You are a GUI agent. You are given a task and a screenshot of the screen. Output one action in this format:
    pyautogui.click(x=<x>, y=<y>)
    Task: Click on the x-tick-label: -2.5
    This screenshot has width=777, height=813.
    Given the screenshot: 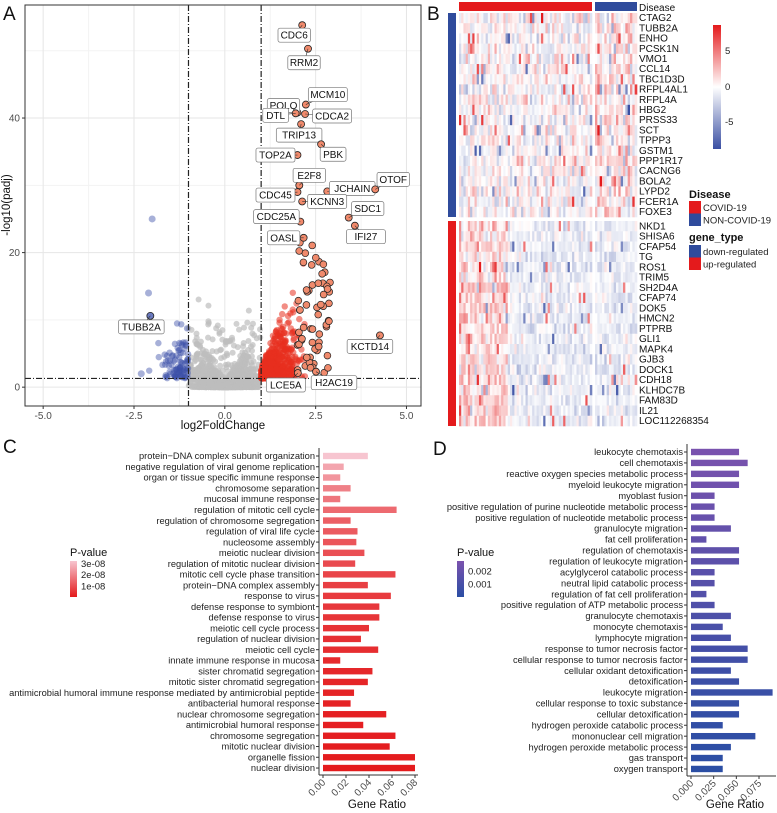 What is the action you would take?
    pyautogui.click(x=134, y=416)
    